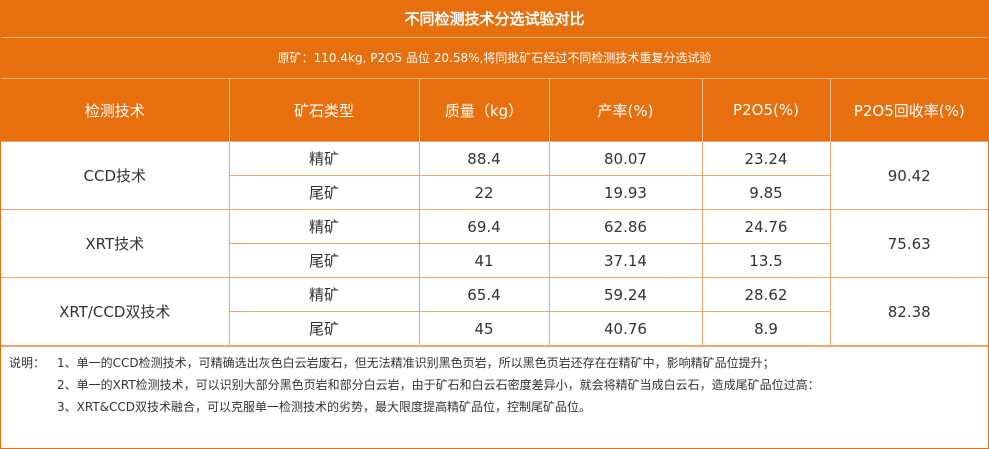 The width and height of the screenshot is (989, 449). What do you see at coordinates (115, 110) in the screenshot?
I see `header-tech: 检测技术` at bounding box center [115, 110].